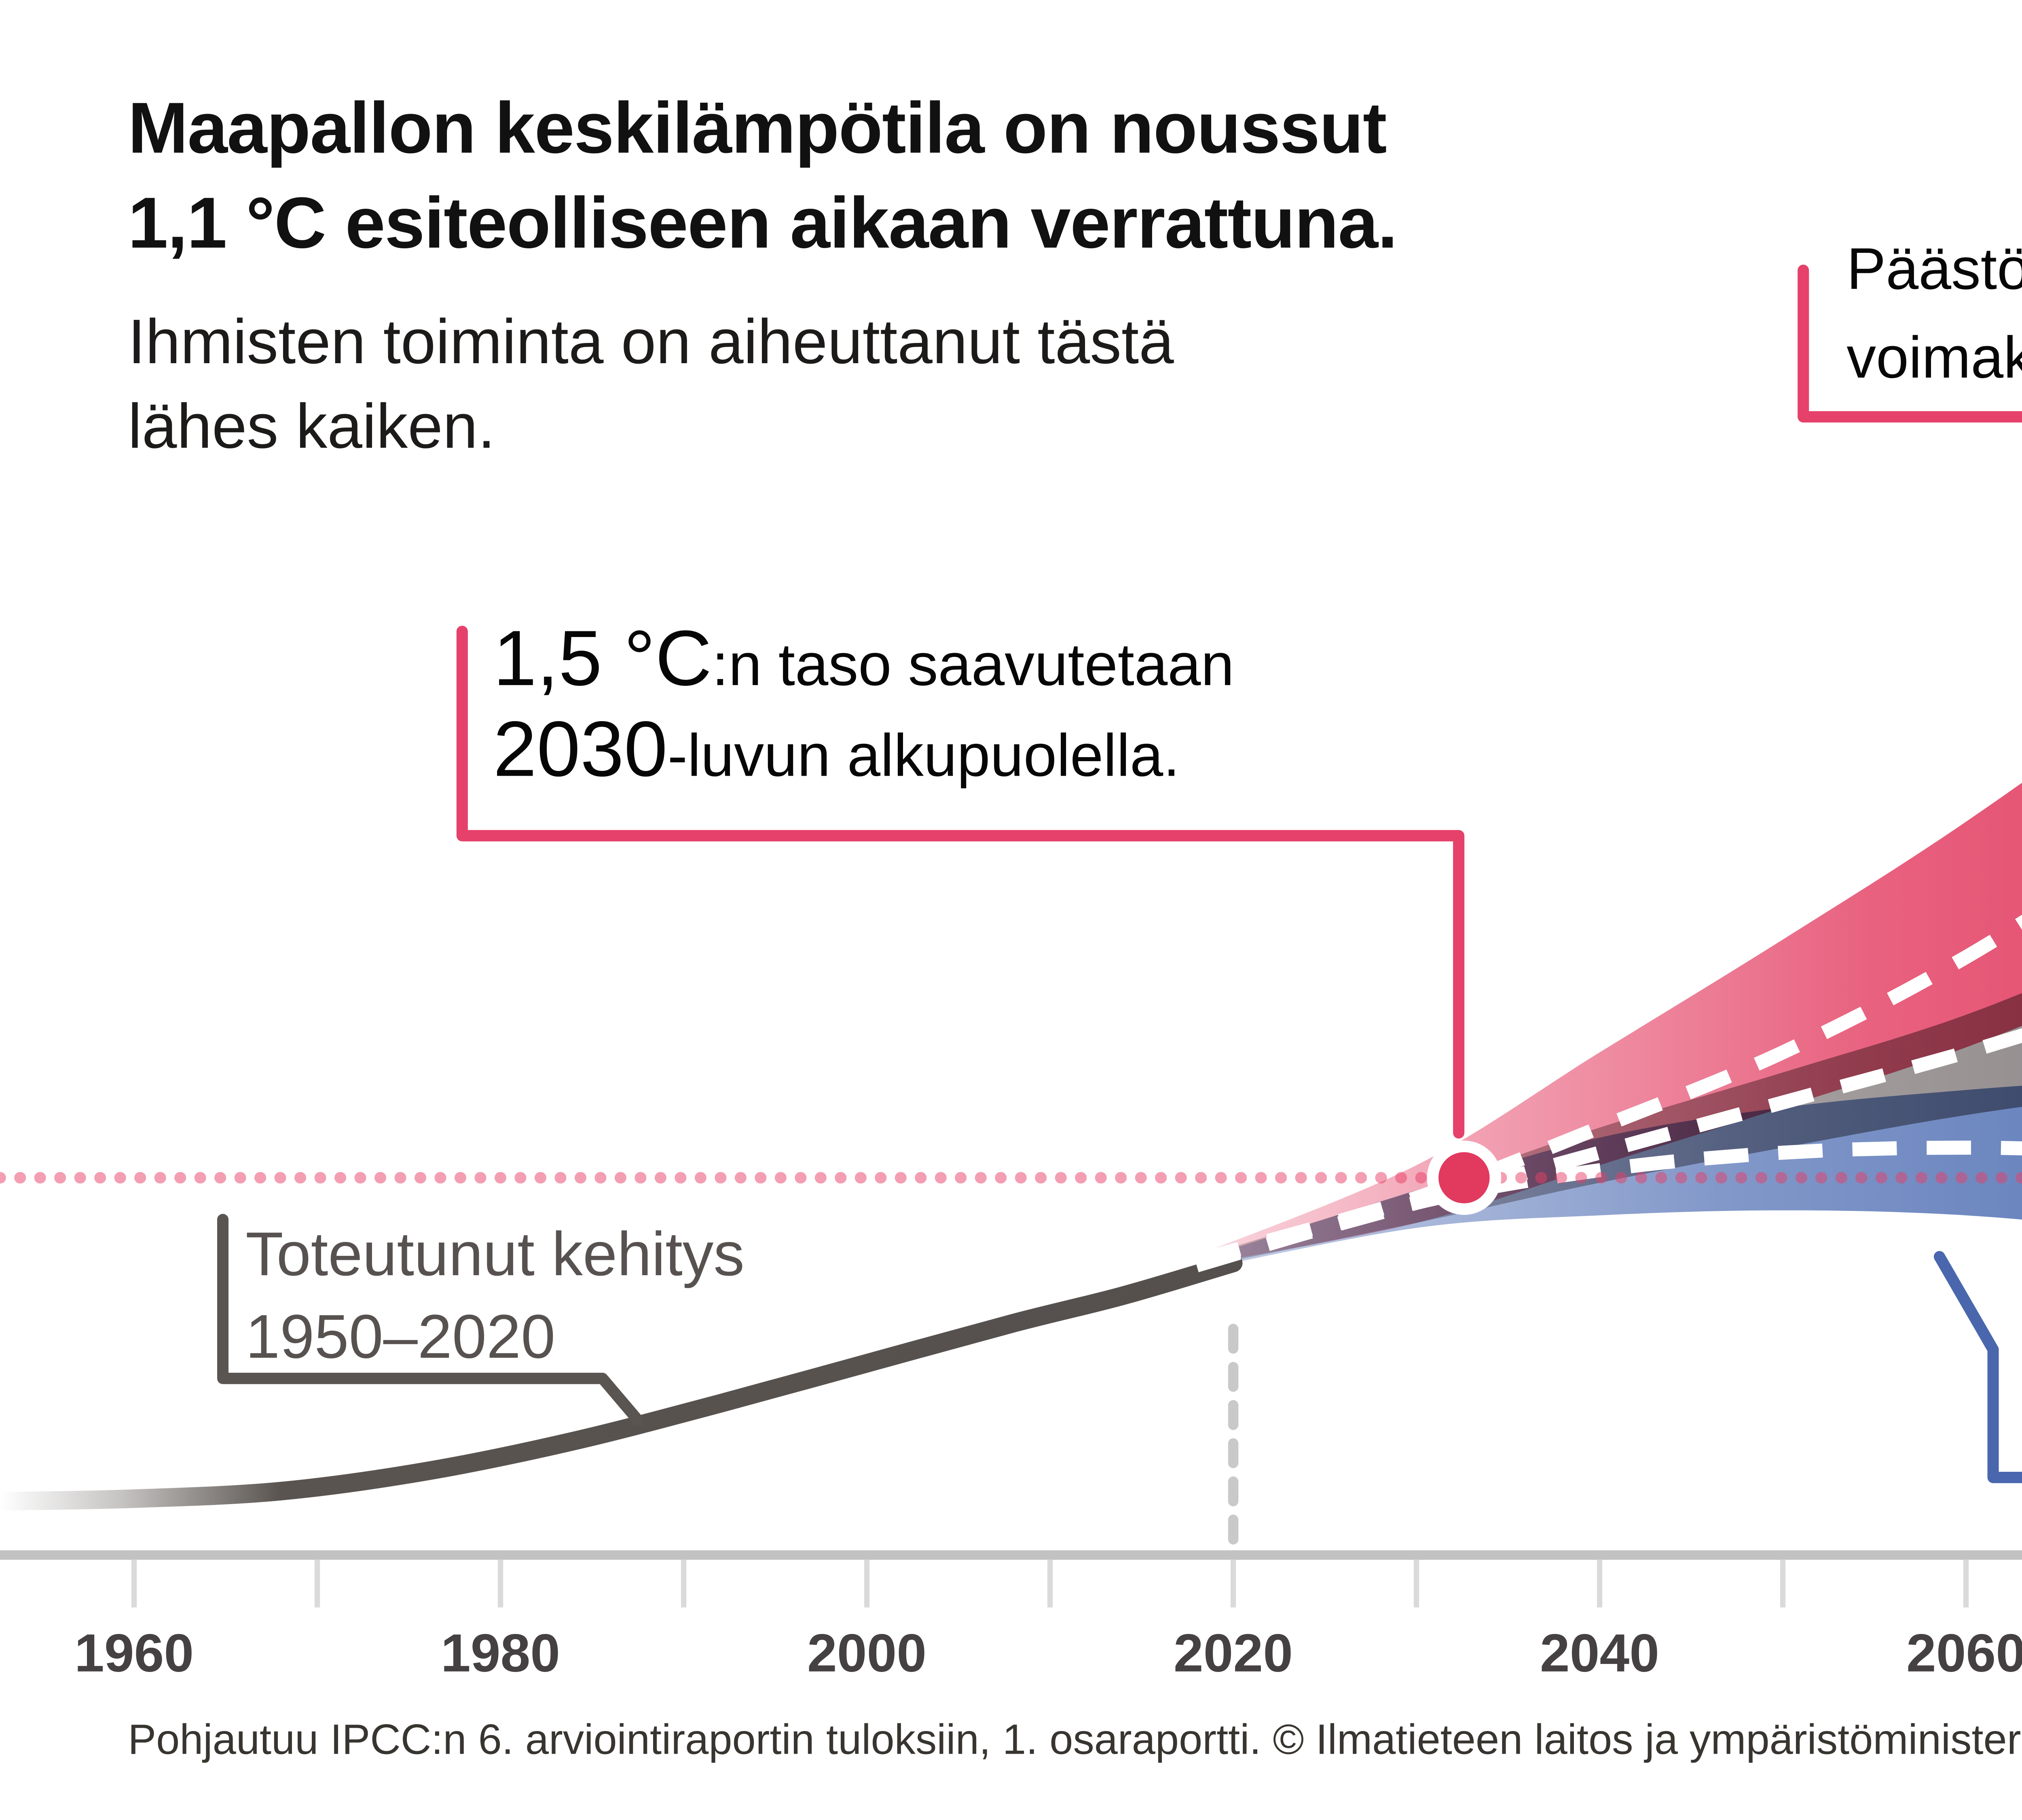 The height and width of the screenshot is (1820, 2022). I want to click on scenario-central-dashed-high, so click(1608, 1091).